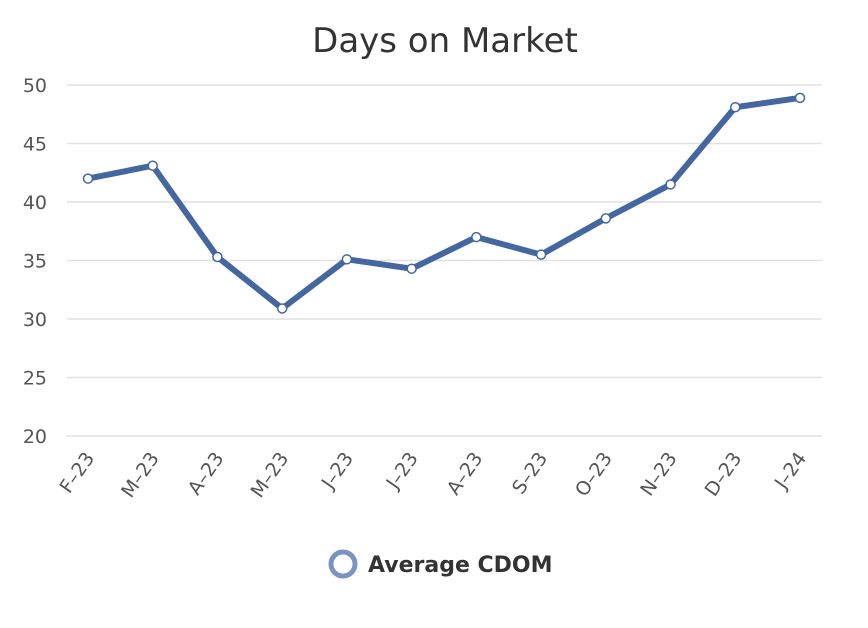 The width and height of the screenshot is (868, 628). Describe the element at coordinates (35, 145) in the screenshot. I see `y-tick-label: 45` at that location.